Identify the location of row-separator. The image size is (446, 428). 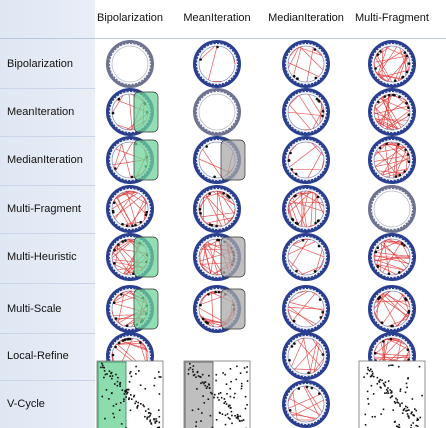
(47, 380).